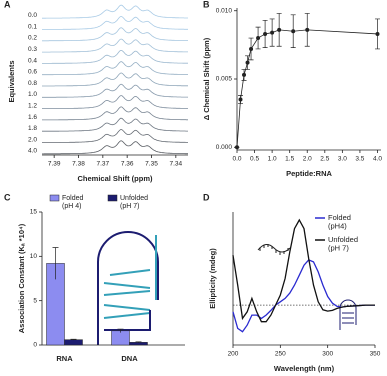 The height and width of the screenshot is (376, 387). I want to click on trace-label: 0.0, so click(32, 15).